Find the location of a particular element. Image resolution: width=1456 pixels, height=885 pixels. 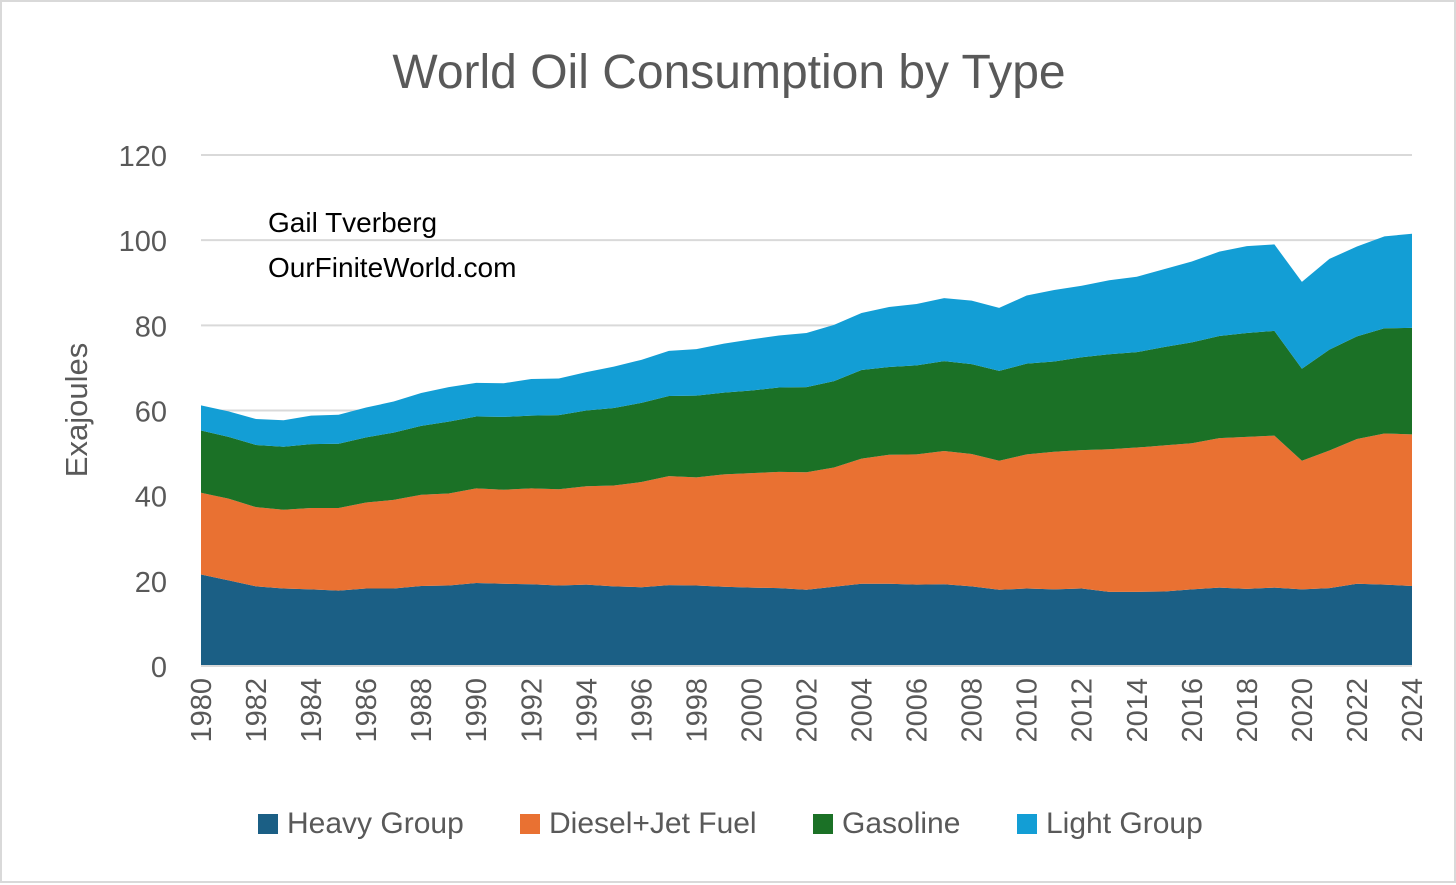

y-tick-0: 0 is located at coordinates (159, 668).